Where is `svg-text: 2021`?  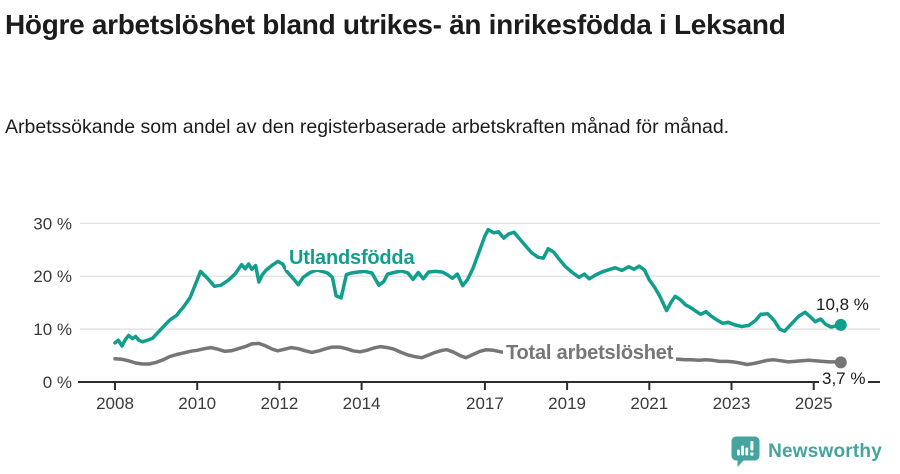 svg-text: 2021 is located at coordinates (649, 403).